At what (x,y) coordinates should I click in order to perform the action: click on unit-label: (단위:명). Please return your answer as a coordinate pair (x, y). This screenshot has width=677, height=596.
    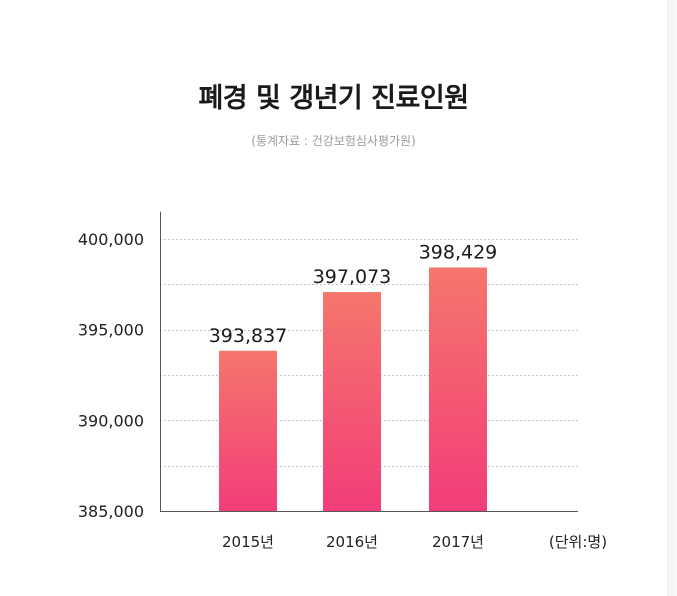
    Looking at the image, I should click on (578, 542).